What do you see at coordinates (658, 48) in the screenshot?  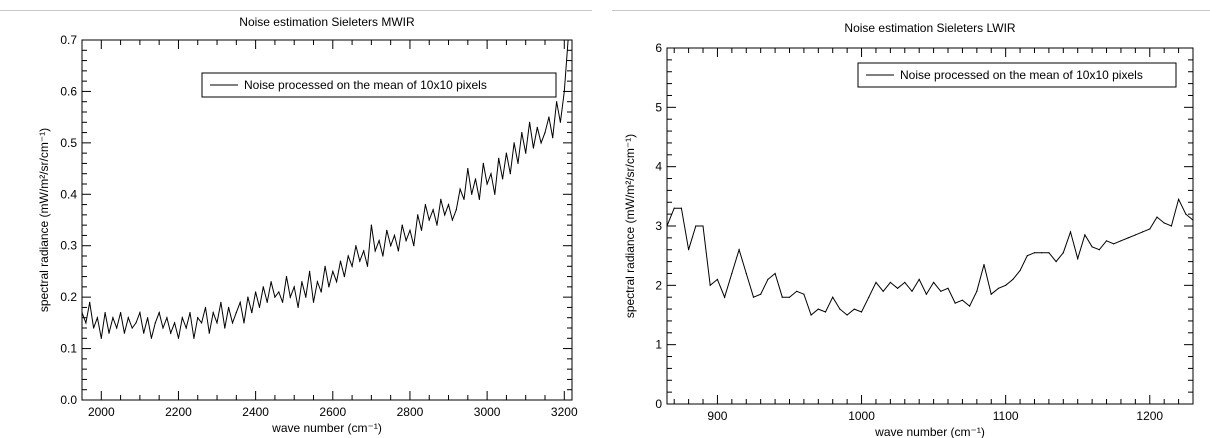 I see `y-tick-label: 6` at bounding box center [658, 48].